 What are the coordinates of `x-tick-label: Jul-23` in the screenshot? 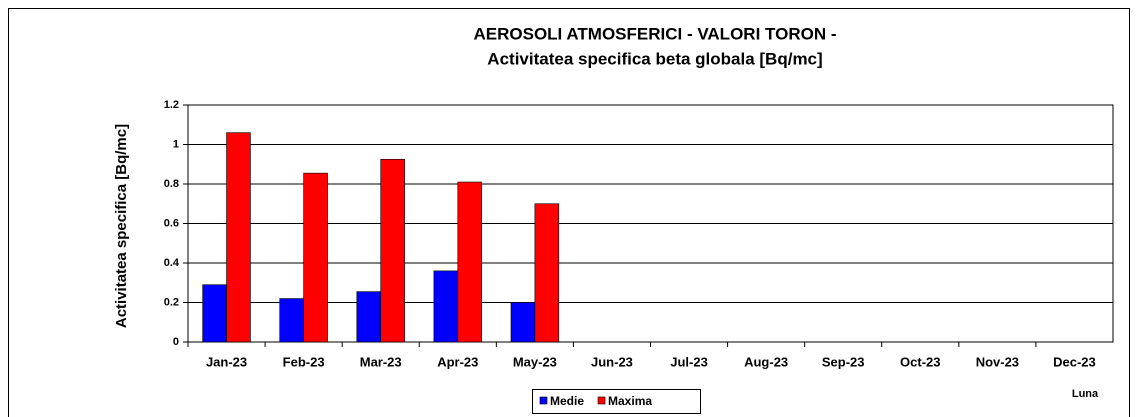 It's located at (689, 361).